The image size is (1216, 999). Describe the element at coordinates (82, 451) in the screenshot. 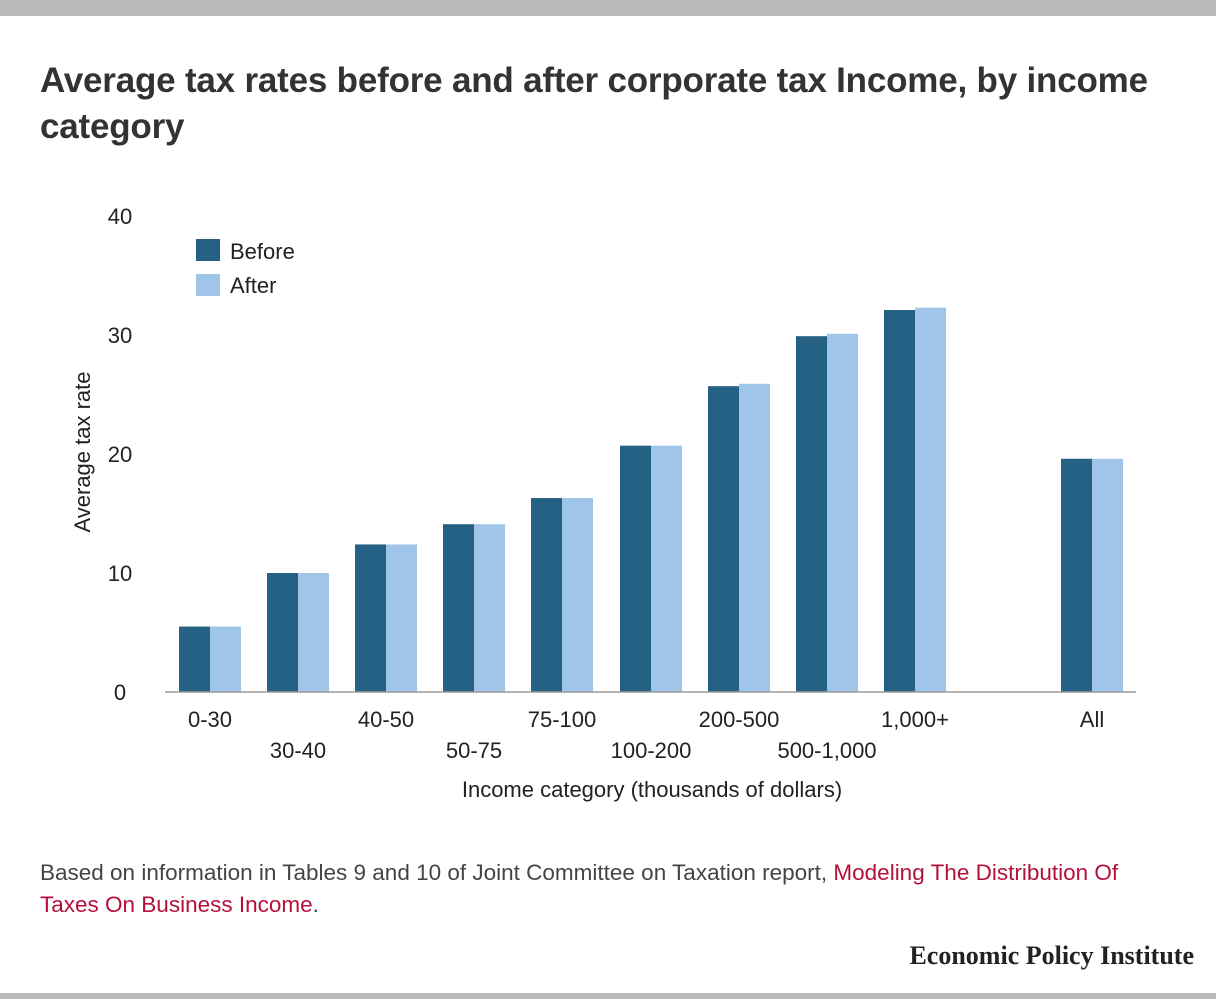

I see `y-axis-label: Average tax rate` at that location.